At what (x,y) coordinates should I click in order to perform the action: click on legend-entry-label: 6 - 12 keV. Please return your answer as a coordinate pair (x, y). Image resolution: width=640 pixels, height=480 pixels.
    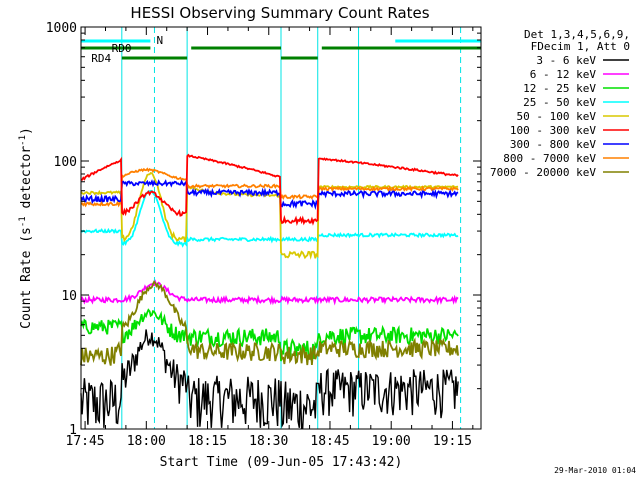
    Looking at the image, I should click on (563, 74).